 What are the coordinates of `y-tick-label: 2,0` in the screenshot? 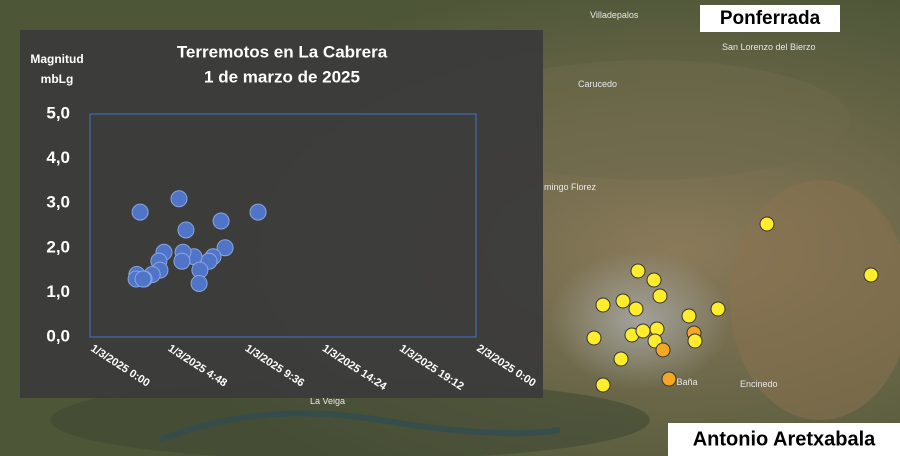 It's located at (58, 246).